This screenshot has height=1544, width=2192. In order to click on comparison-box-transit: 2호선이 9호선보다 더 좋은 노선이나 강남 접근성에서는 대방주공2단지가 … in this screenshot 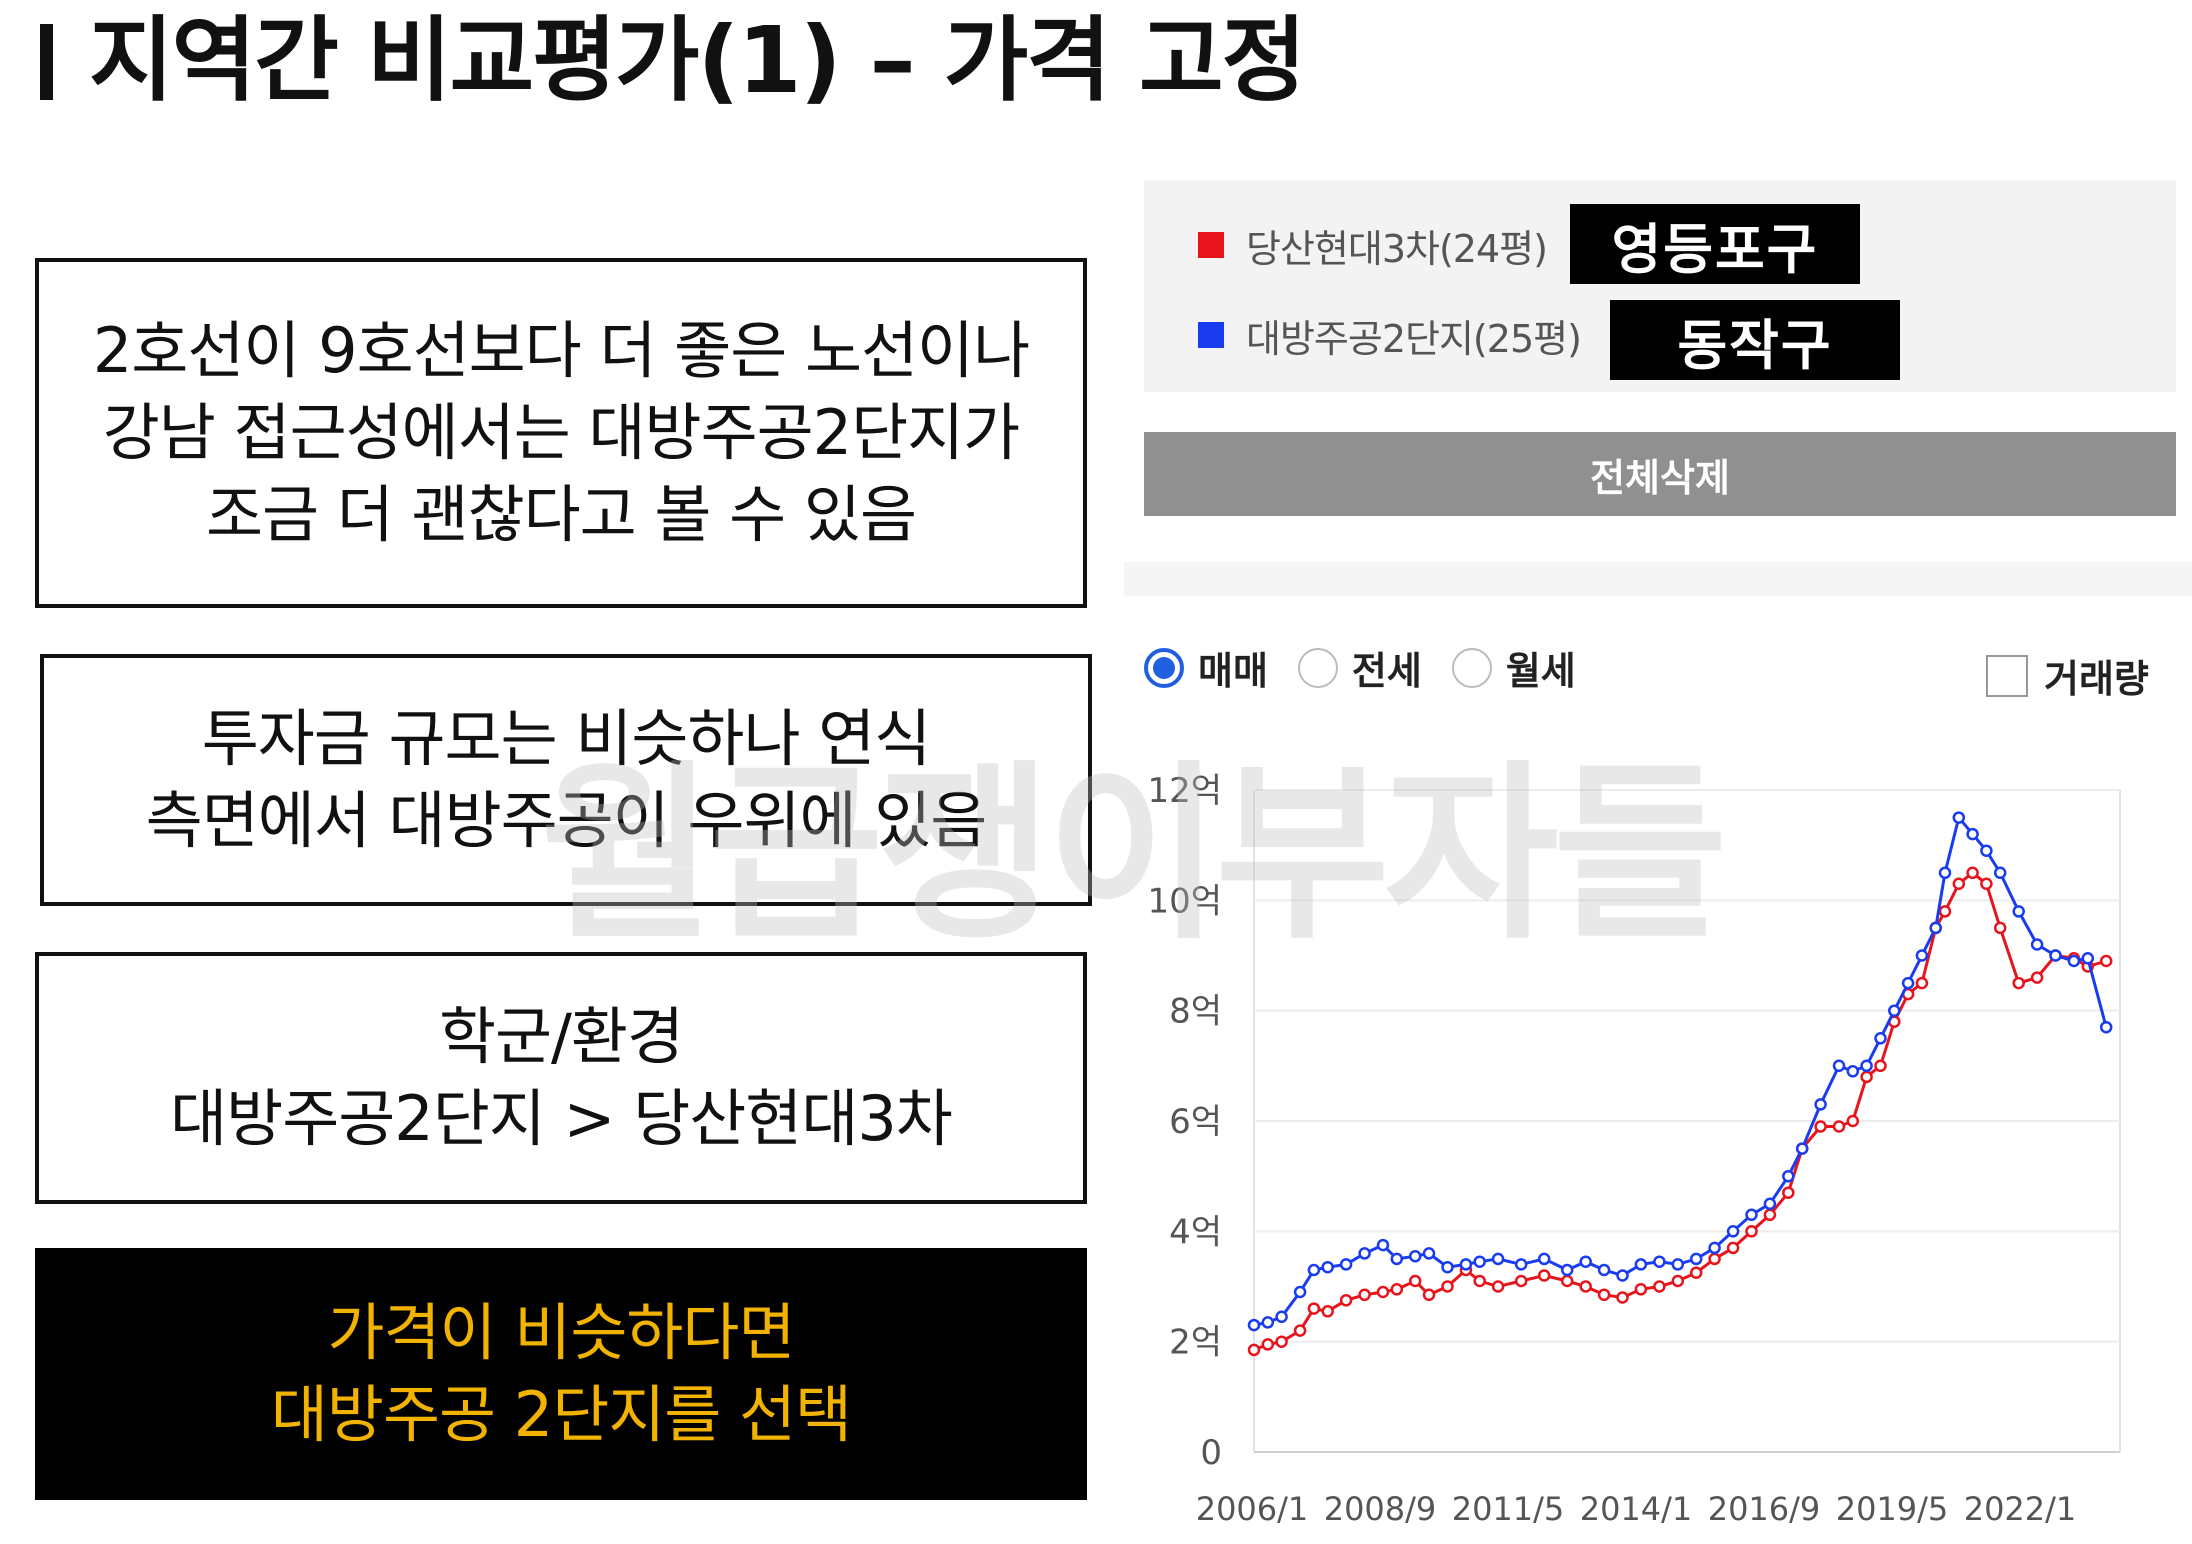, I will do `click(561, 433)`.